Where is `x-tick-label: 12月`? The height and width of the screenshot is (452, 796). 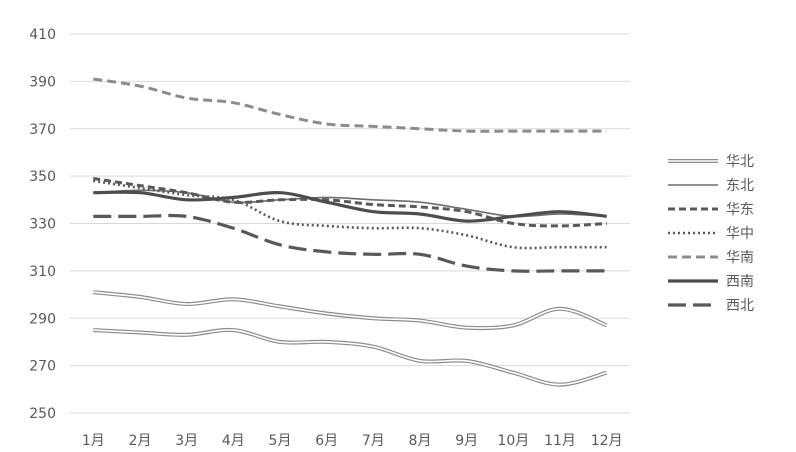
x-tick-label: 12月 is located at coordinates (607, 441).